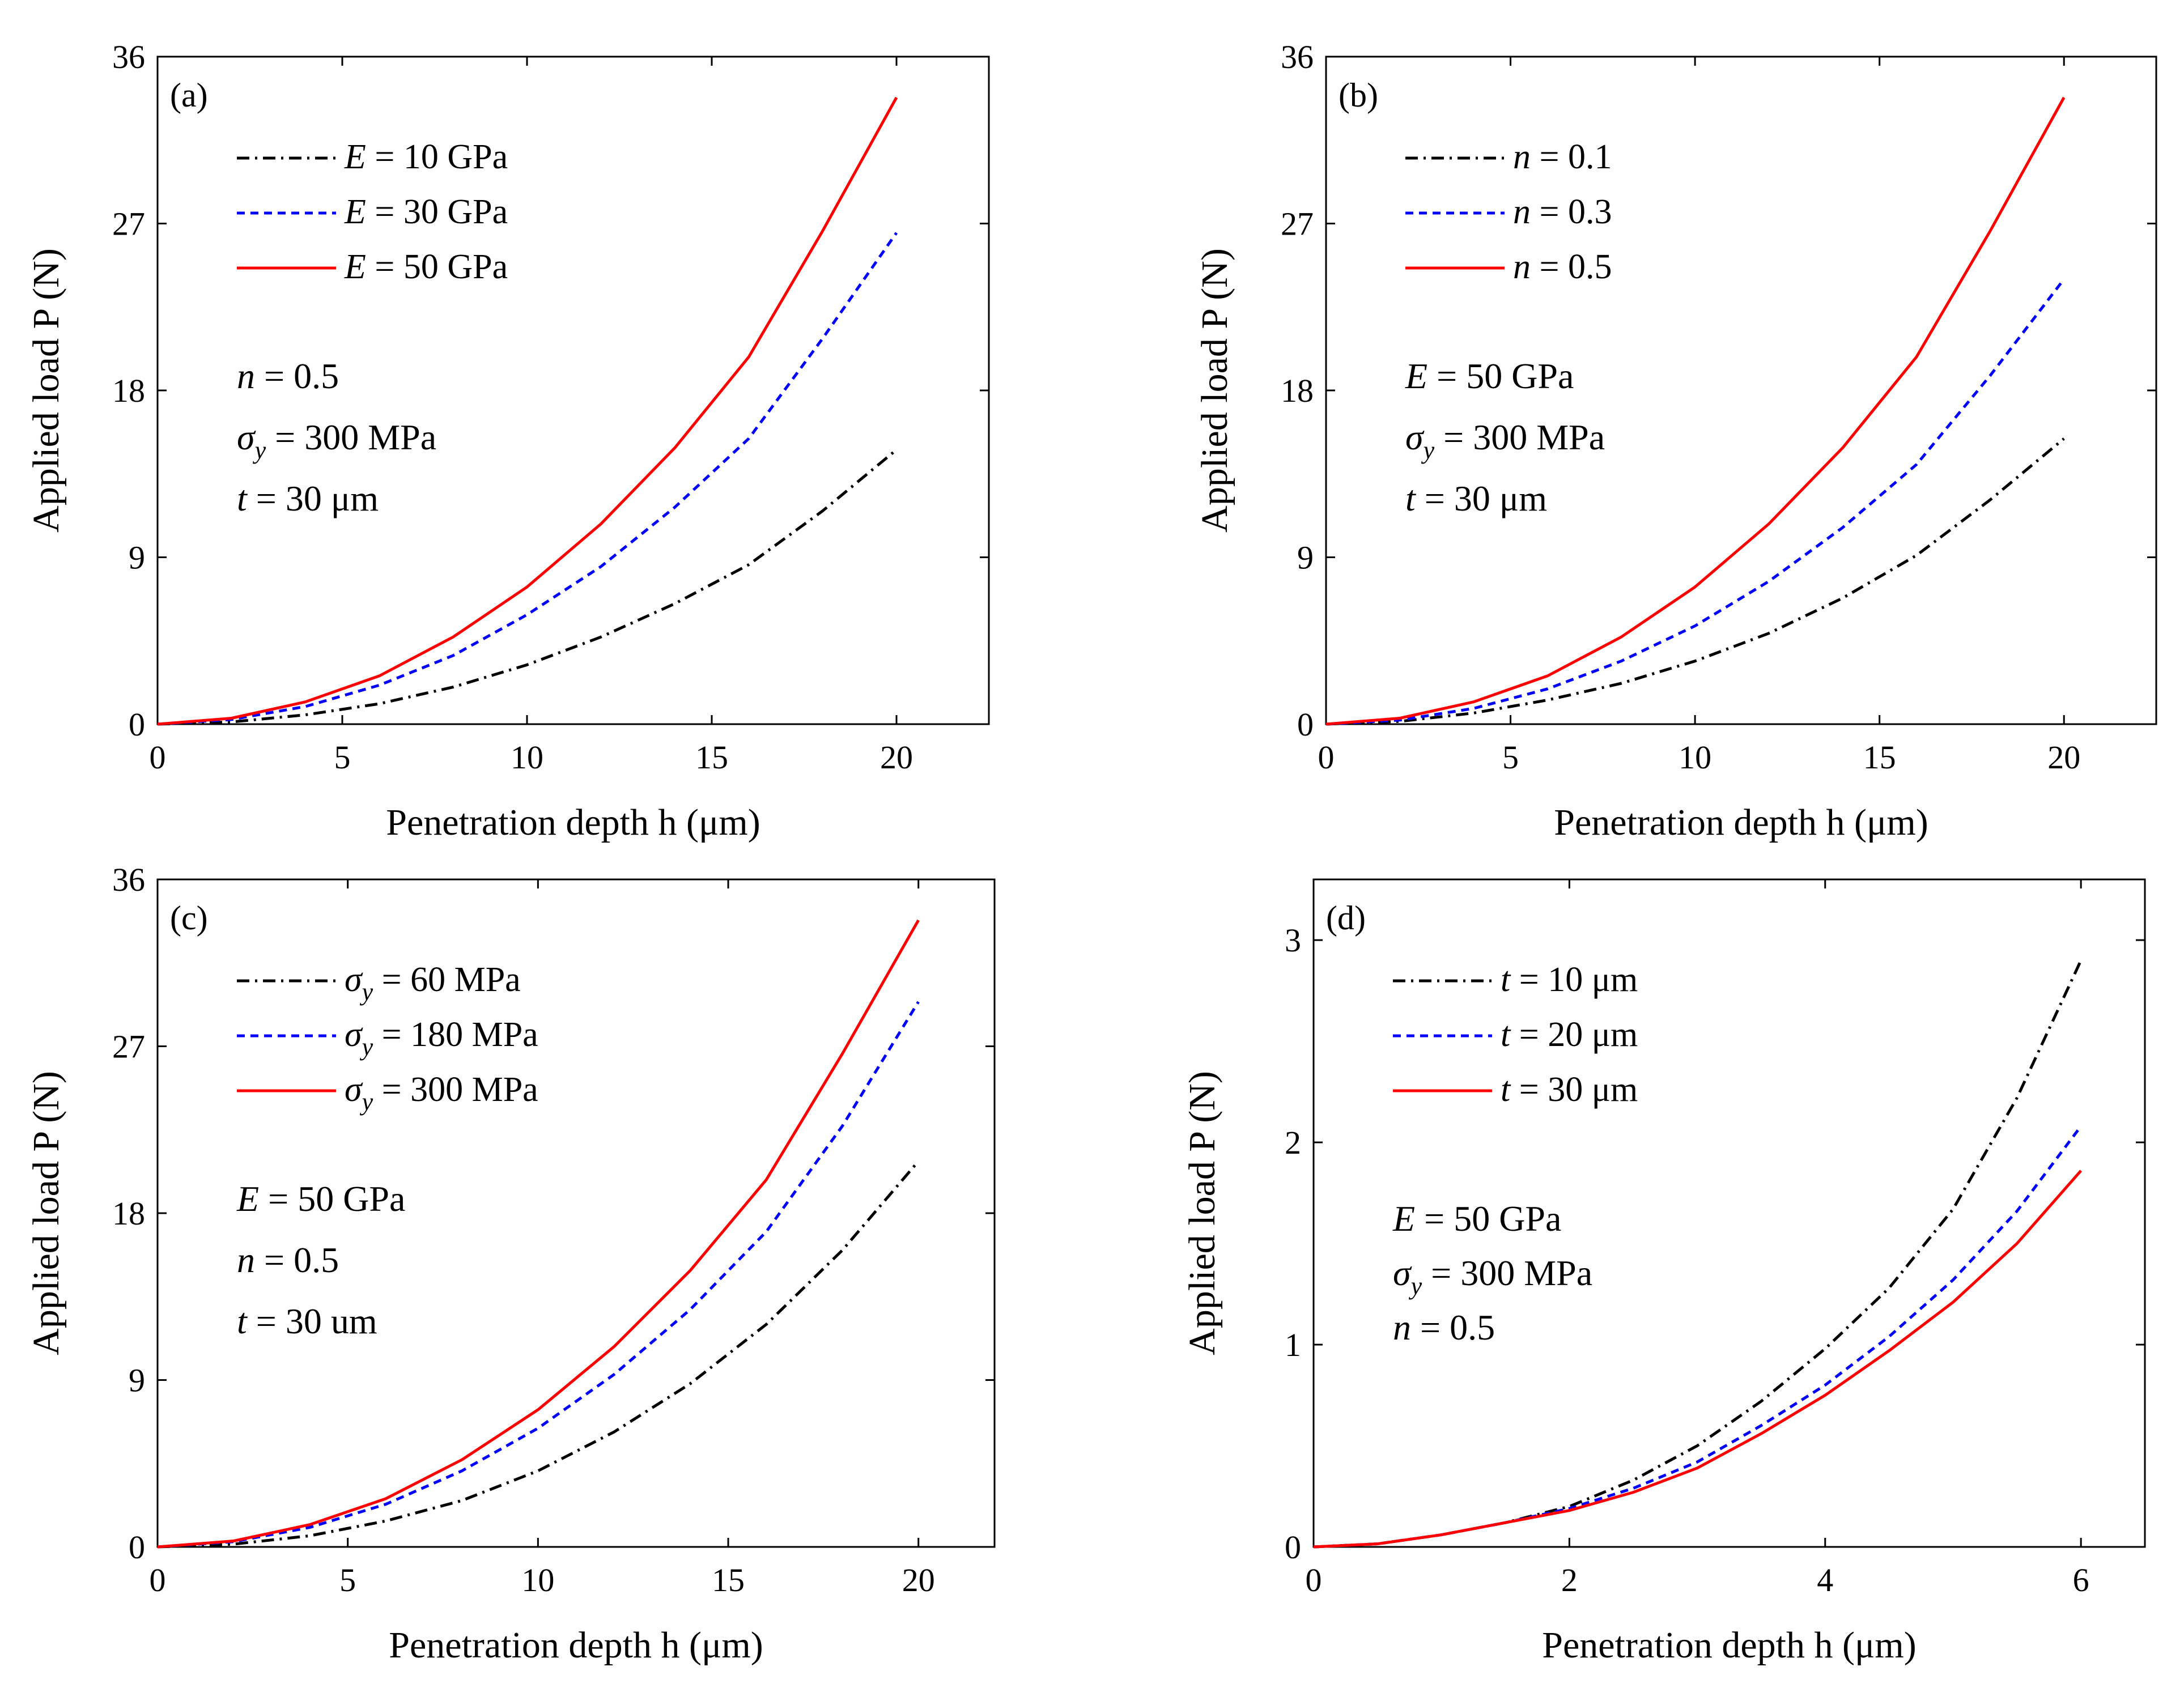  What do you see at coordinates (426, 157) in the screenshot?
I see `legend-entry: E = 10 GPa` at bounding box center [426, 157].